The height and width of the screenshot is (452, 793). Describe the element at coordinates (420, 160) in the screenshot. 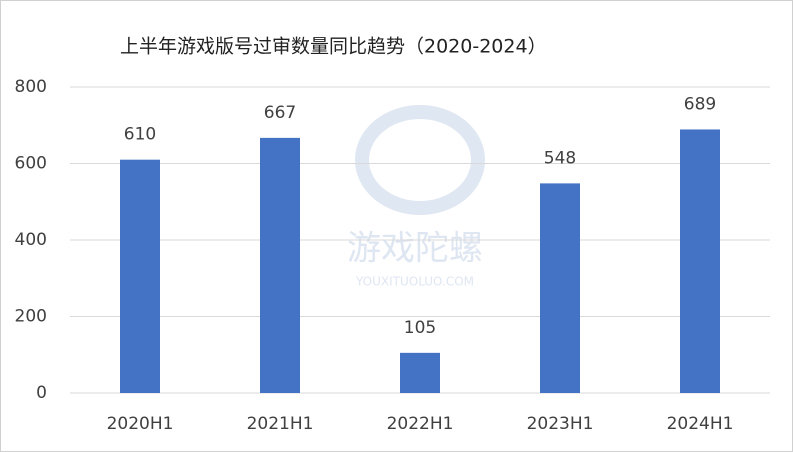

I see `watermark-logo` at that location.